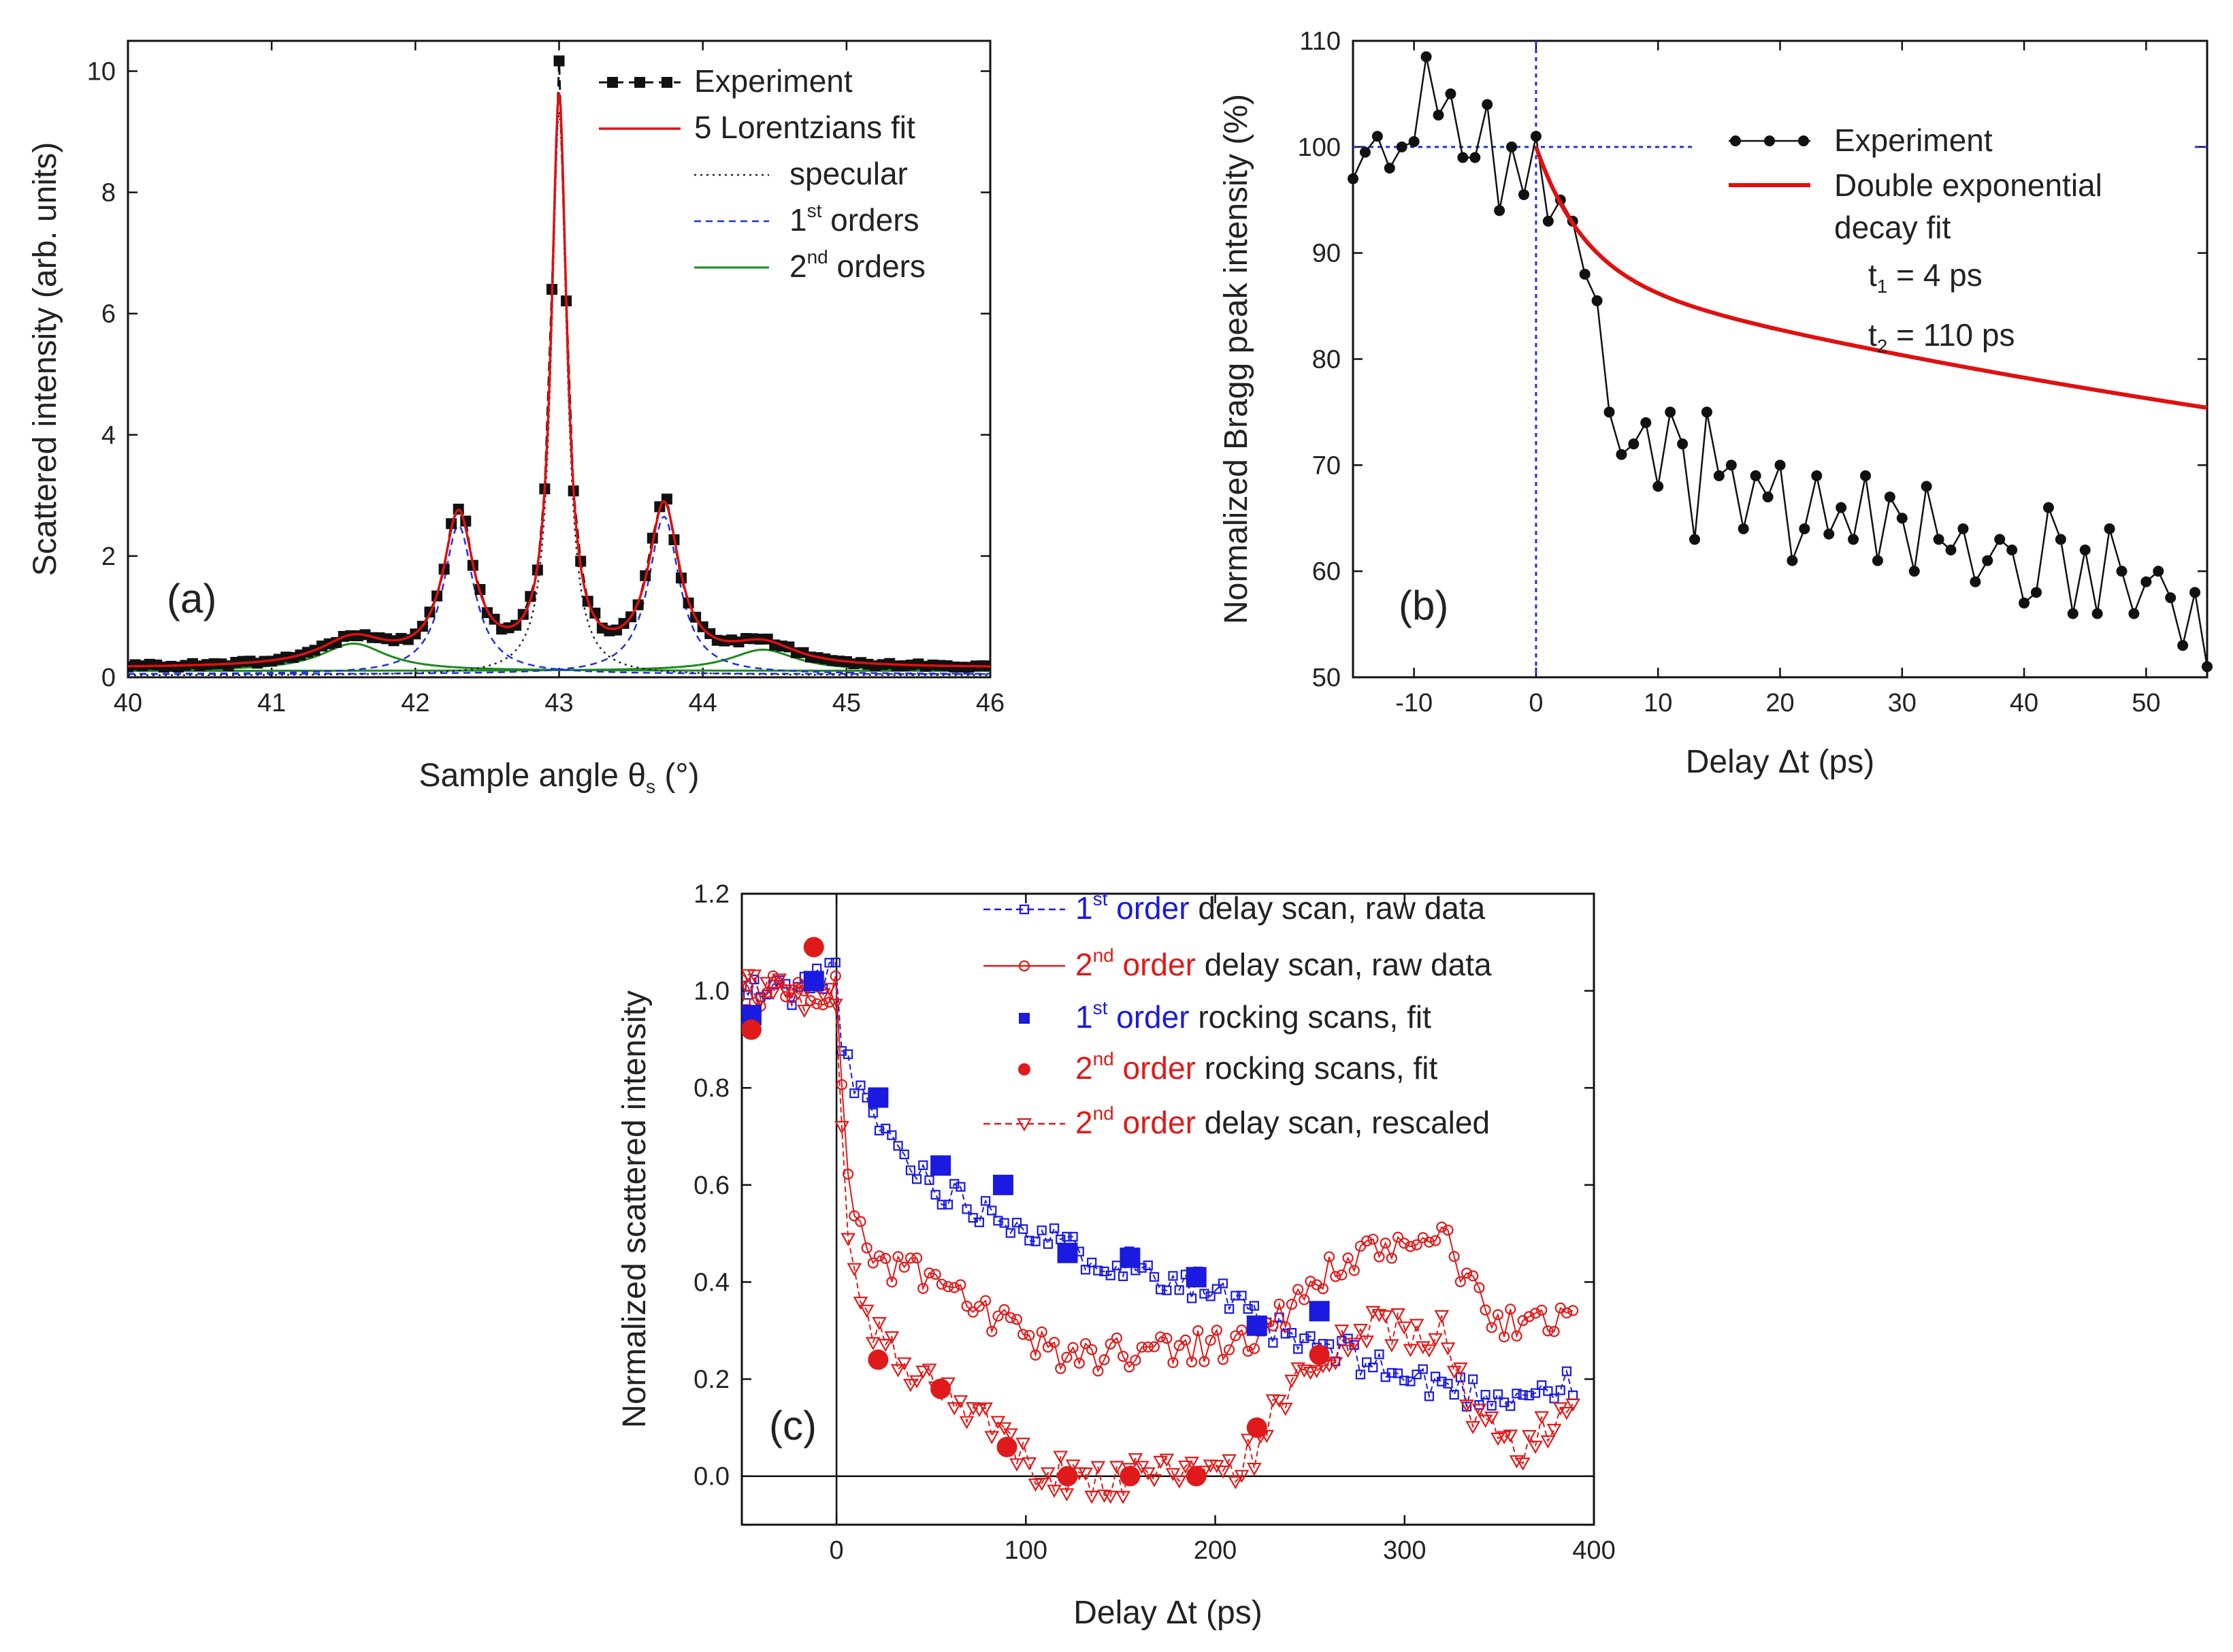  I want to click on a-experiment-line, so click(559, 364).